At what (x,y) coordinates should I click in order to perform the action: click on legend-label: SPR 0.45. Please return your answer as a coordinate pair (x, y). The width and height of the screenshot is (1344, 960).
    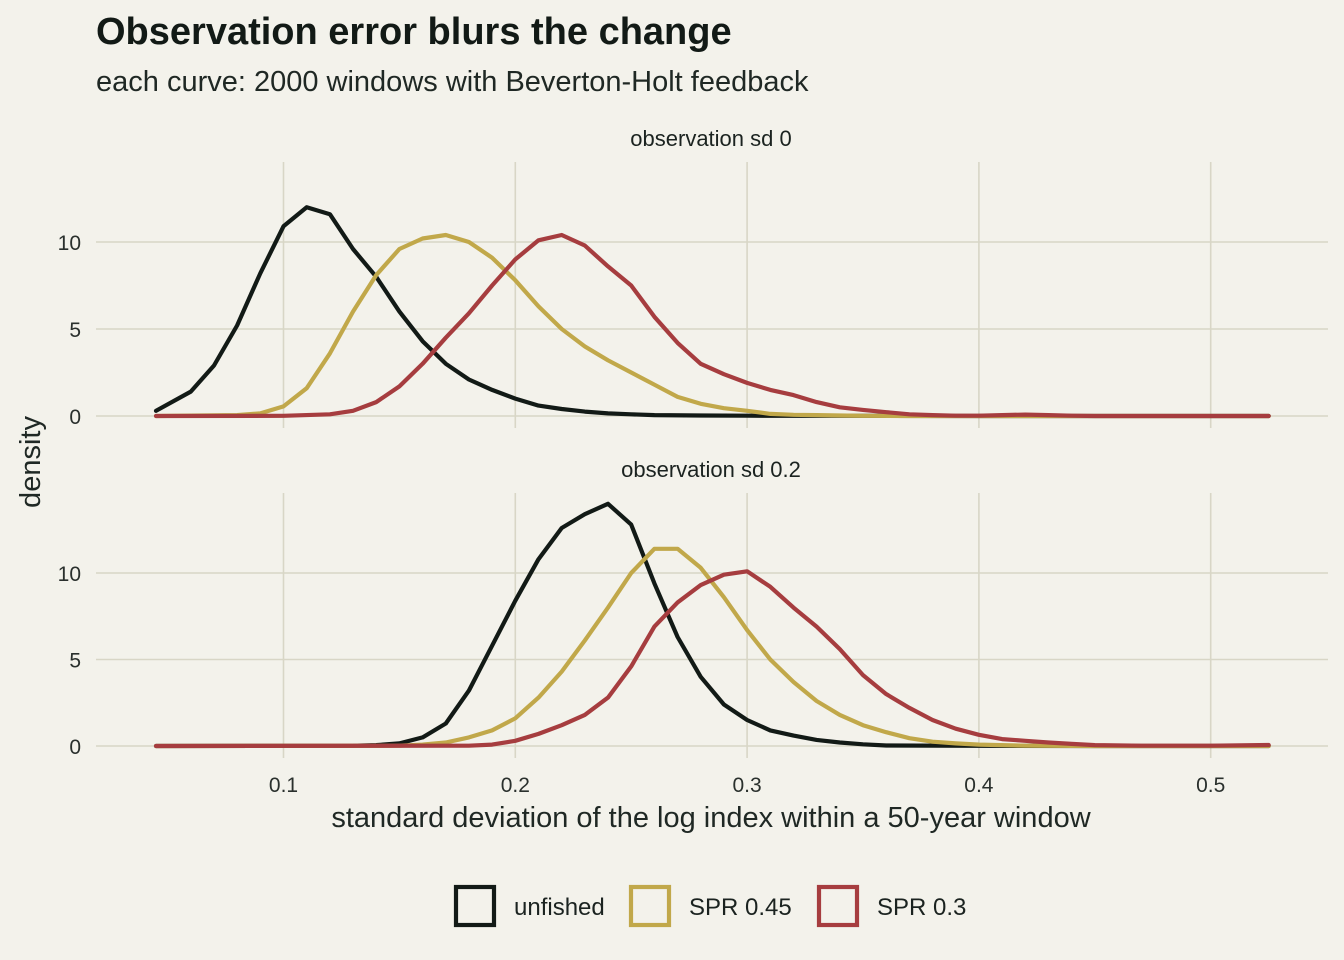
    Looking at the image, I should click on (740, 907).